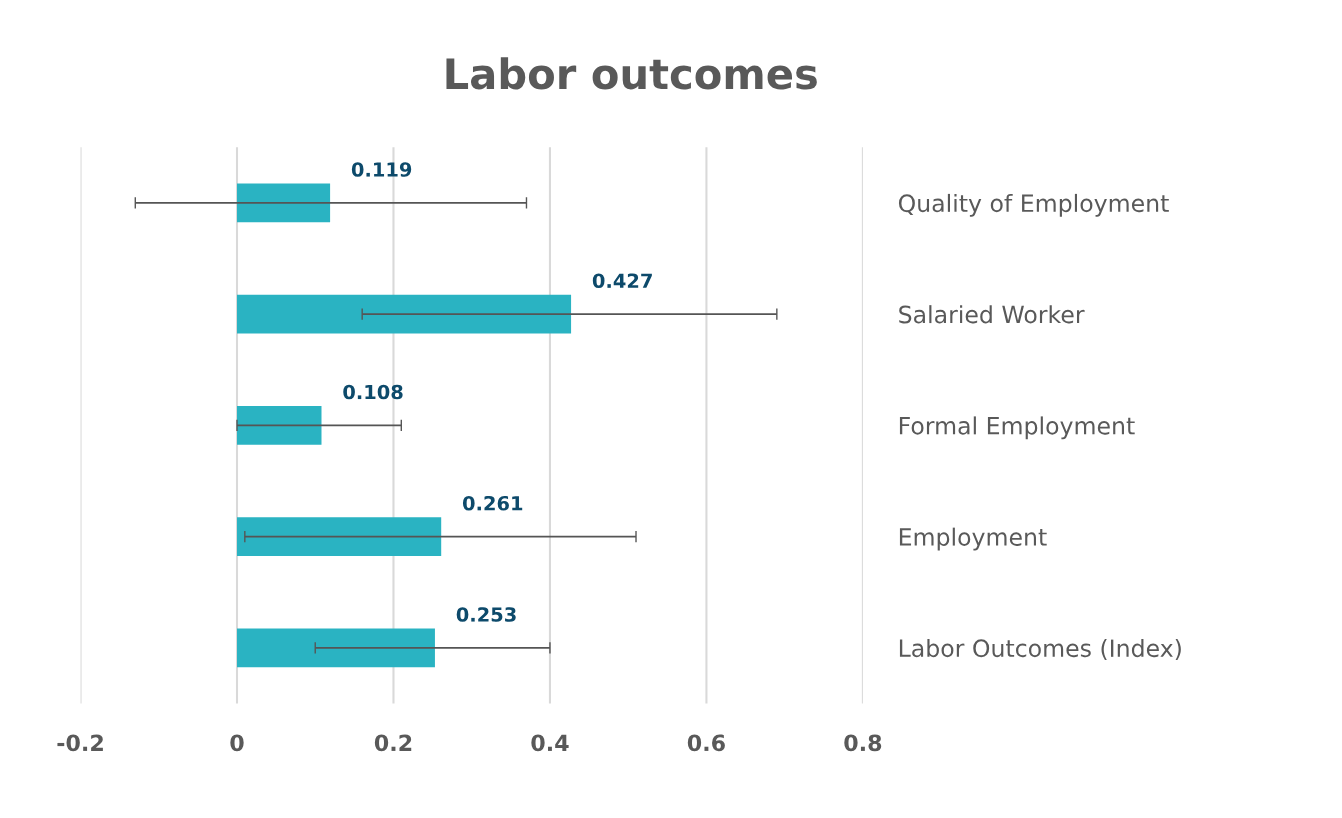 This screenshot has width=1342, height=818. I want to click on y-tick-label: Formal Employment, so click(1017, 428).